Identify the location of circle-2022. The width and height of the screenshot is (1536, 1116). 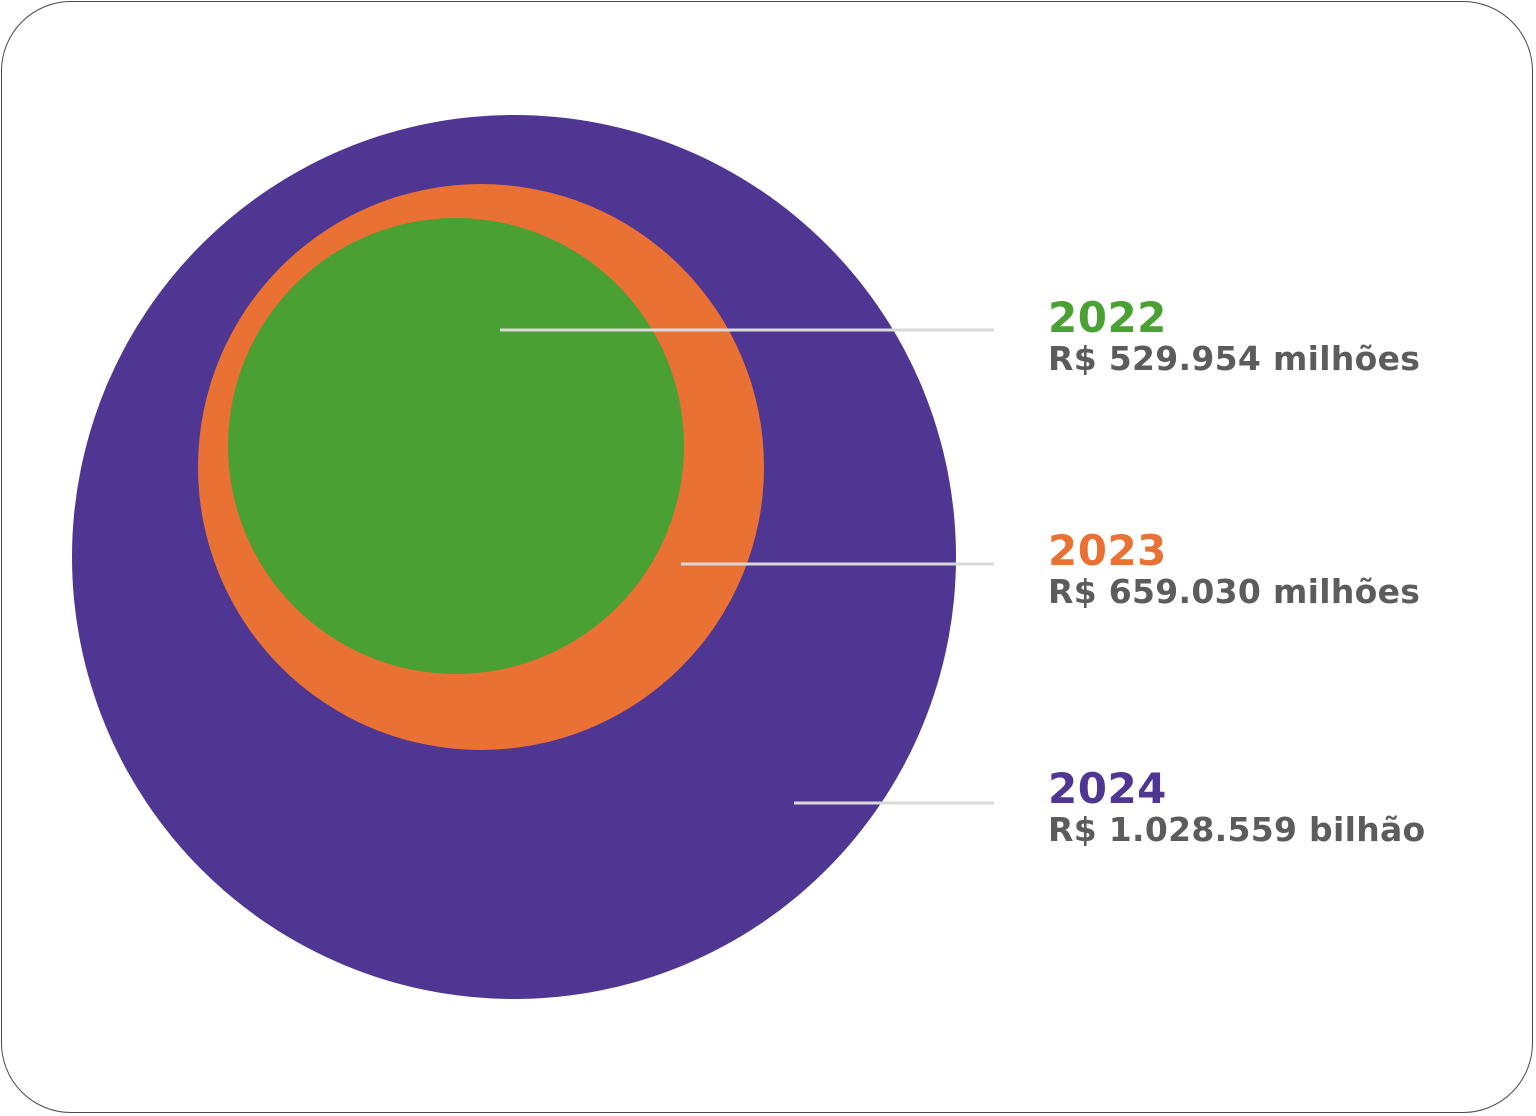
(456, 446).